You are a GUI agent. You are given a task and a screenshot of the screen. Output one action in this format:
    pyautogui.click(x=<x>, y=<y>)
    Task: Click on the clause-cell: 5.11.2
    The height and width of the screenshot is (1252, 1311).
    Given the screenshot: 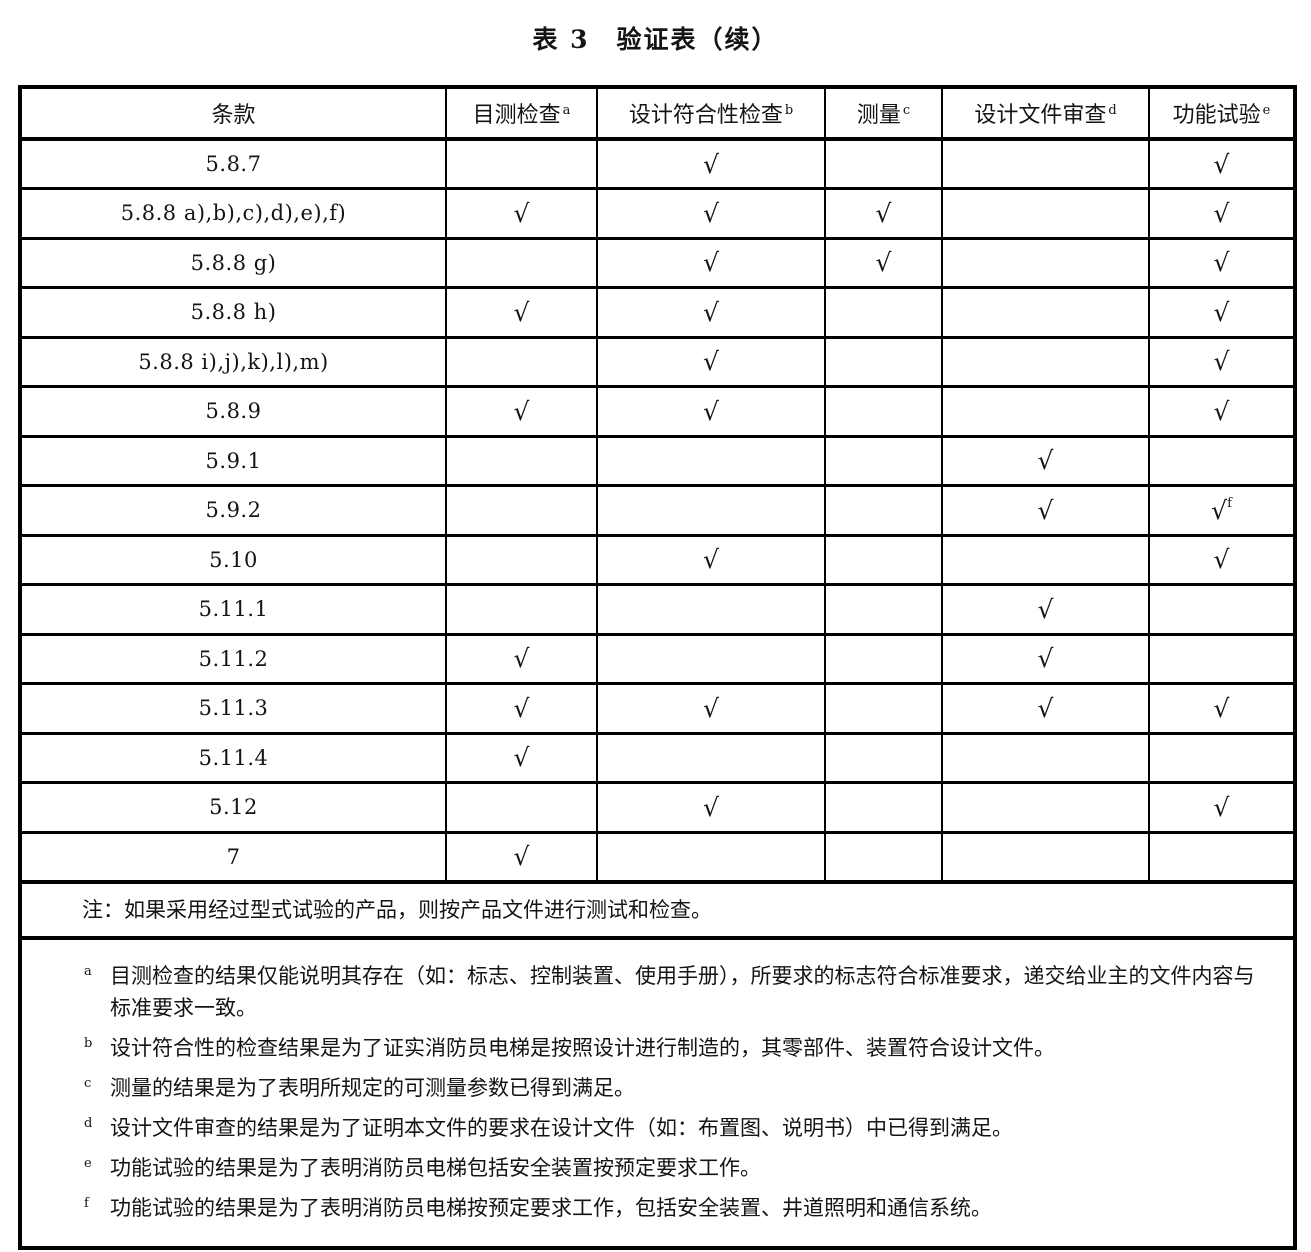 What is the action you would take?
    pyautogui.click(x=233, y=658)
    